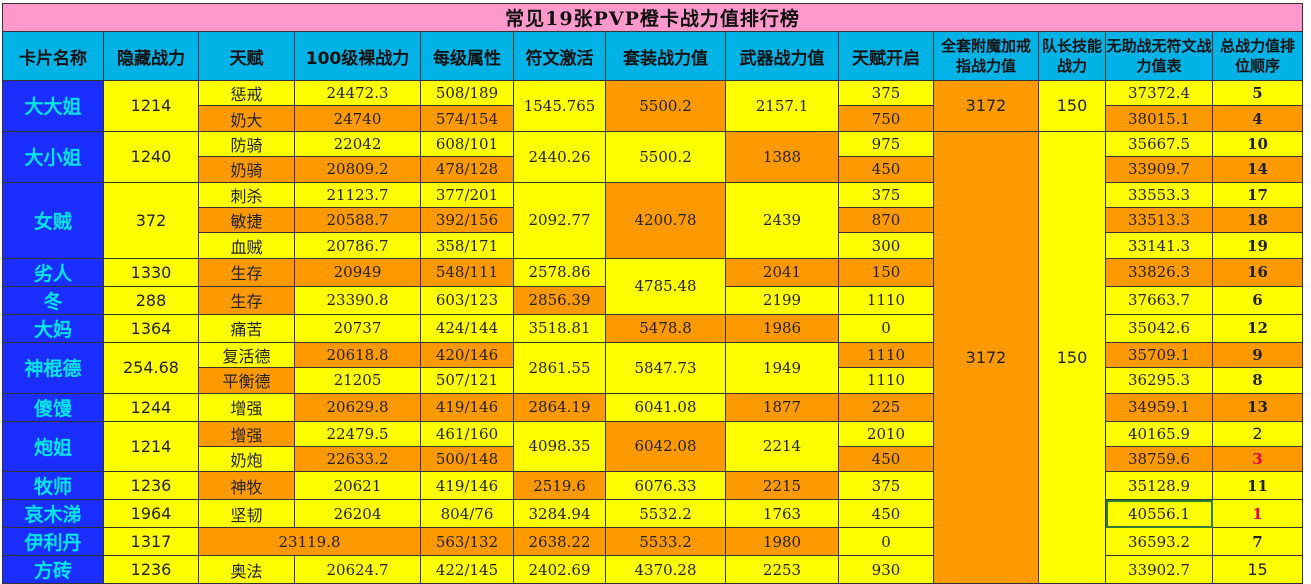 The width and height of the screenshot is (1311, 584). I want to click on hidden-power-cell: 1964, so click(151, 514).